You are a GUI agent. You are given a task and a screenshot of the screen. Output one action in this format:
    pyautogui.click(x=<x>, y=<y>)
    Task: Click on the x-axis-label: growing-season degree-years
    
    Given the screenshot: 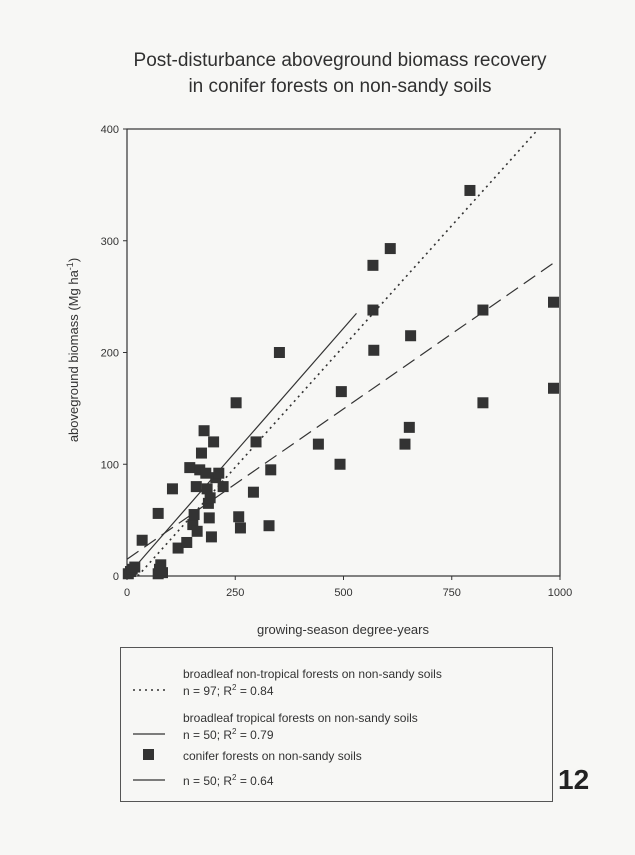 What is the action you would take?
    pyautogui.click(x=343, y=629)
    